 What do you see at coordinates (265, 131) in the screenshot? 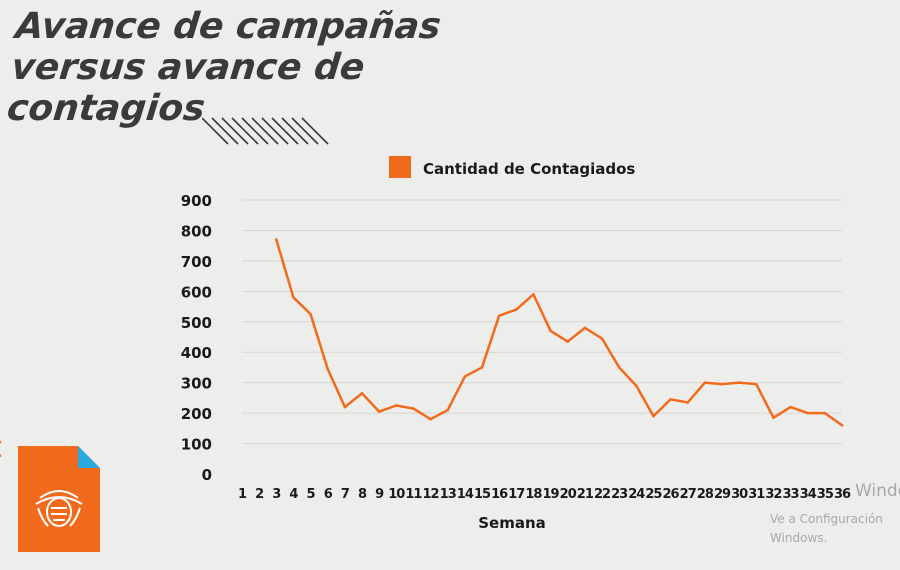
I see `hatch-decoration-icon` at bounding box center [265, 131].